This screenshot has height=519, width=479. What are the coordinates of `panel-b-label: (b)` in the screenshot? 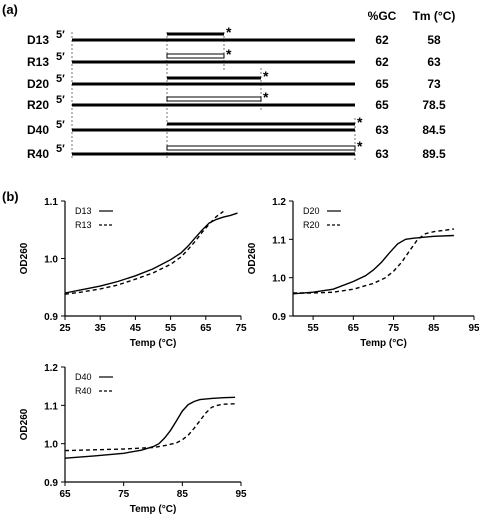 It's located at (10, 196).